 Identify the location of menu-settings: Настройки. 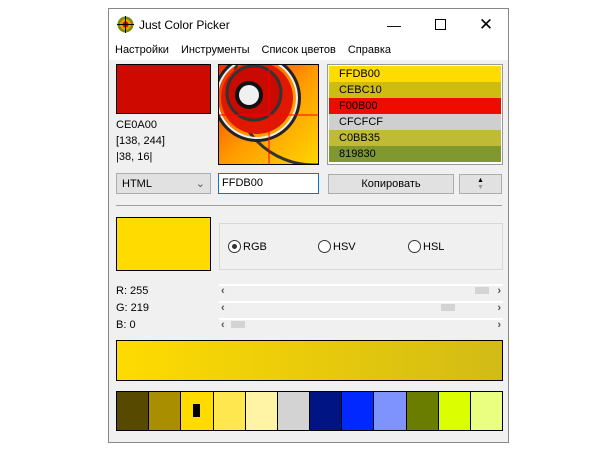
(142, 50).